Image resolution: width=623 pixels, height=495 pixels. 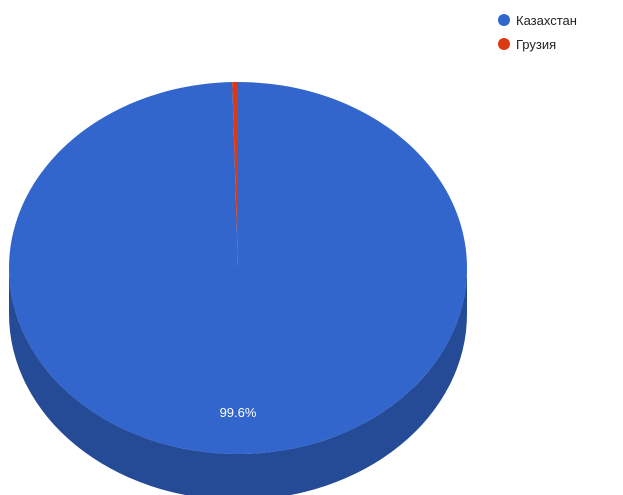 What do you see at coordinates (238, 412) in the screenshot?
I see `slice-label-0: 99.6%` at bounding box center [238, 412].